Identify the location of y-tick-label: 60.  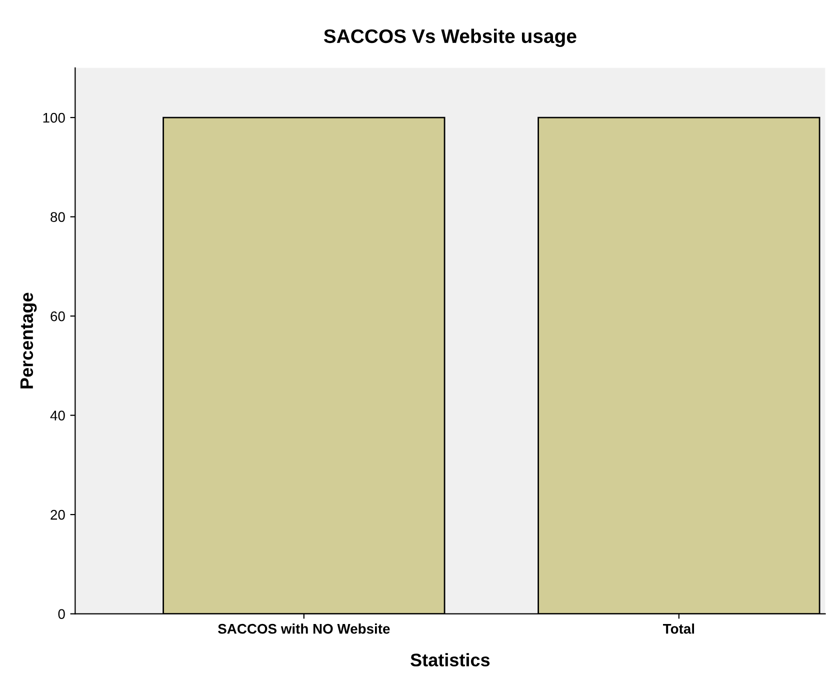
(57, 316).